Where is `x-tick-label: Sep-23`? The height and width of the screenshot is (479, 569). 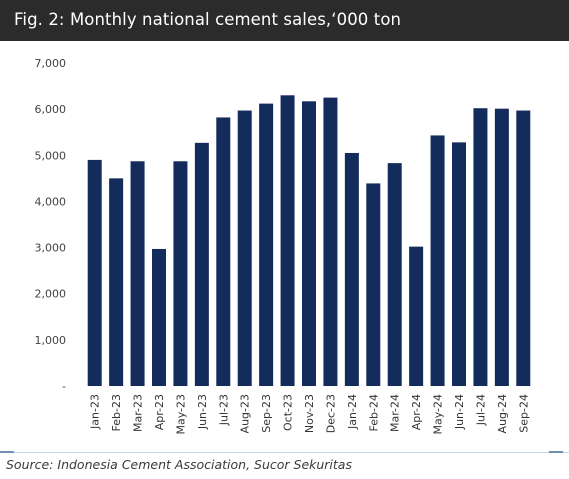
x-tick-label: Sep-23 is located at coordinates (266, 413).